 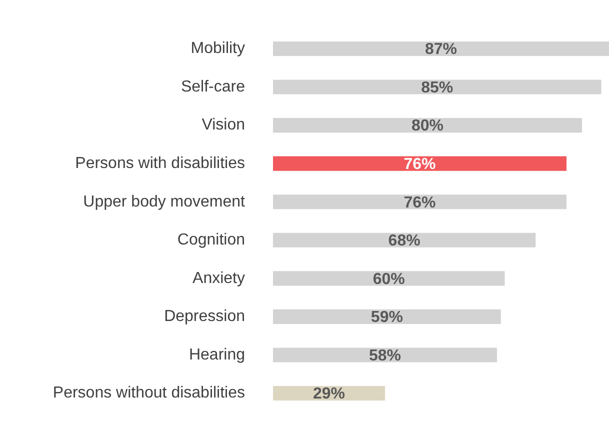 I want to click on data-label: 87%, so click(x=441, y=49).